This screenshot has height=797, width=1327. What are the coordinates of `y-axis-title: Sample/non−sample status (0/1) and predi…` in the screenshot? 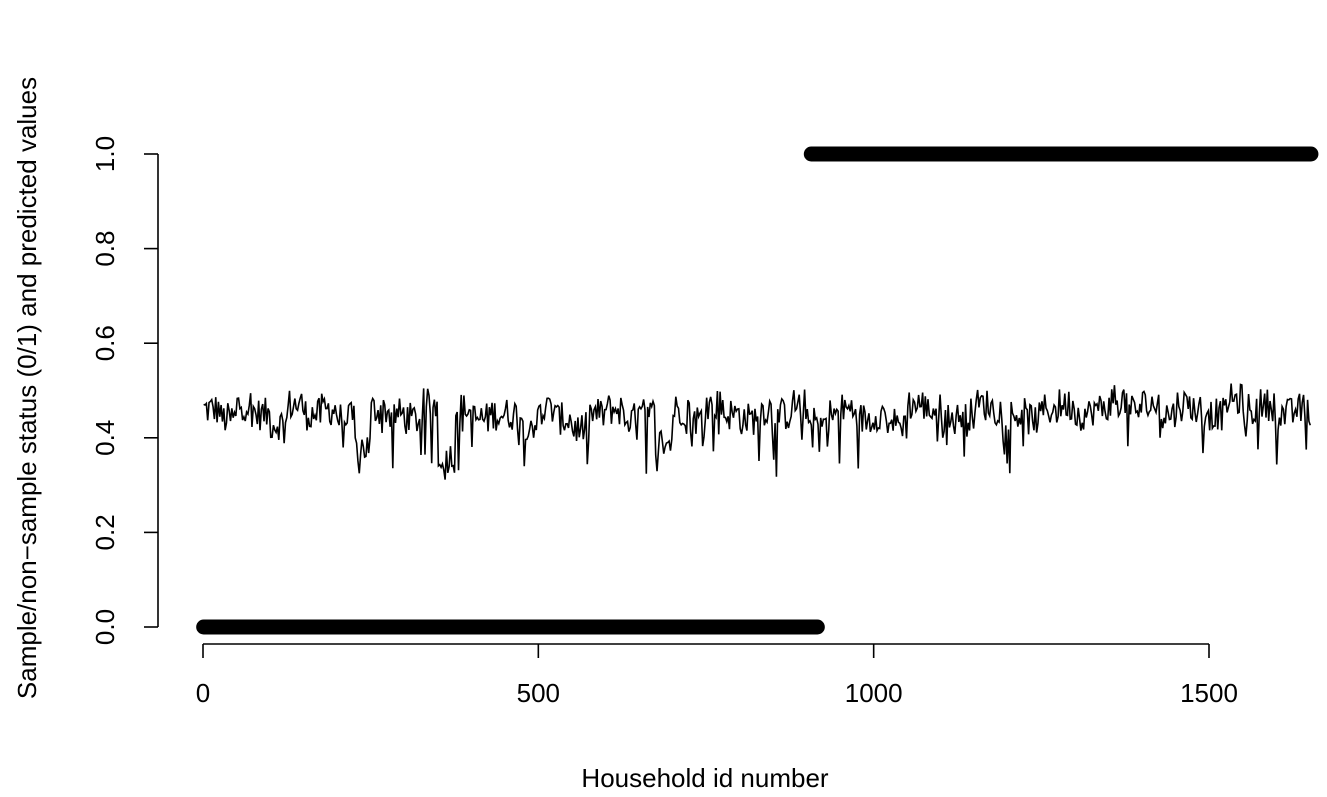 It's located at (27, 388).